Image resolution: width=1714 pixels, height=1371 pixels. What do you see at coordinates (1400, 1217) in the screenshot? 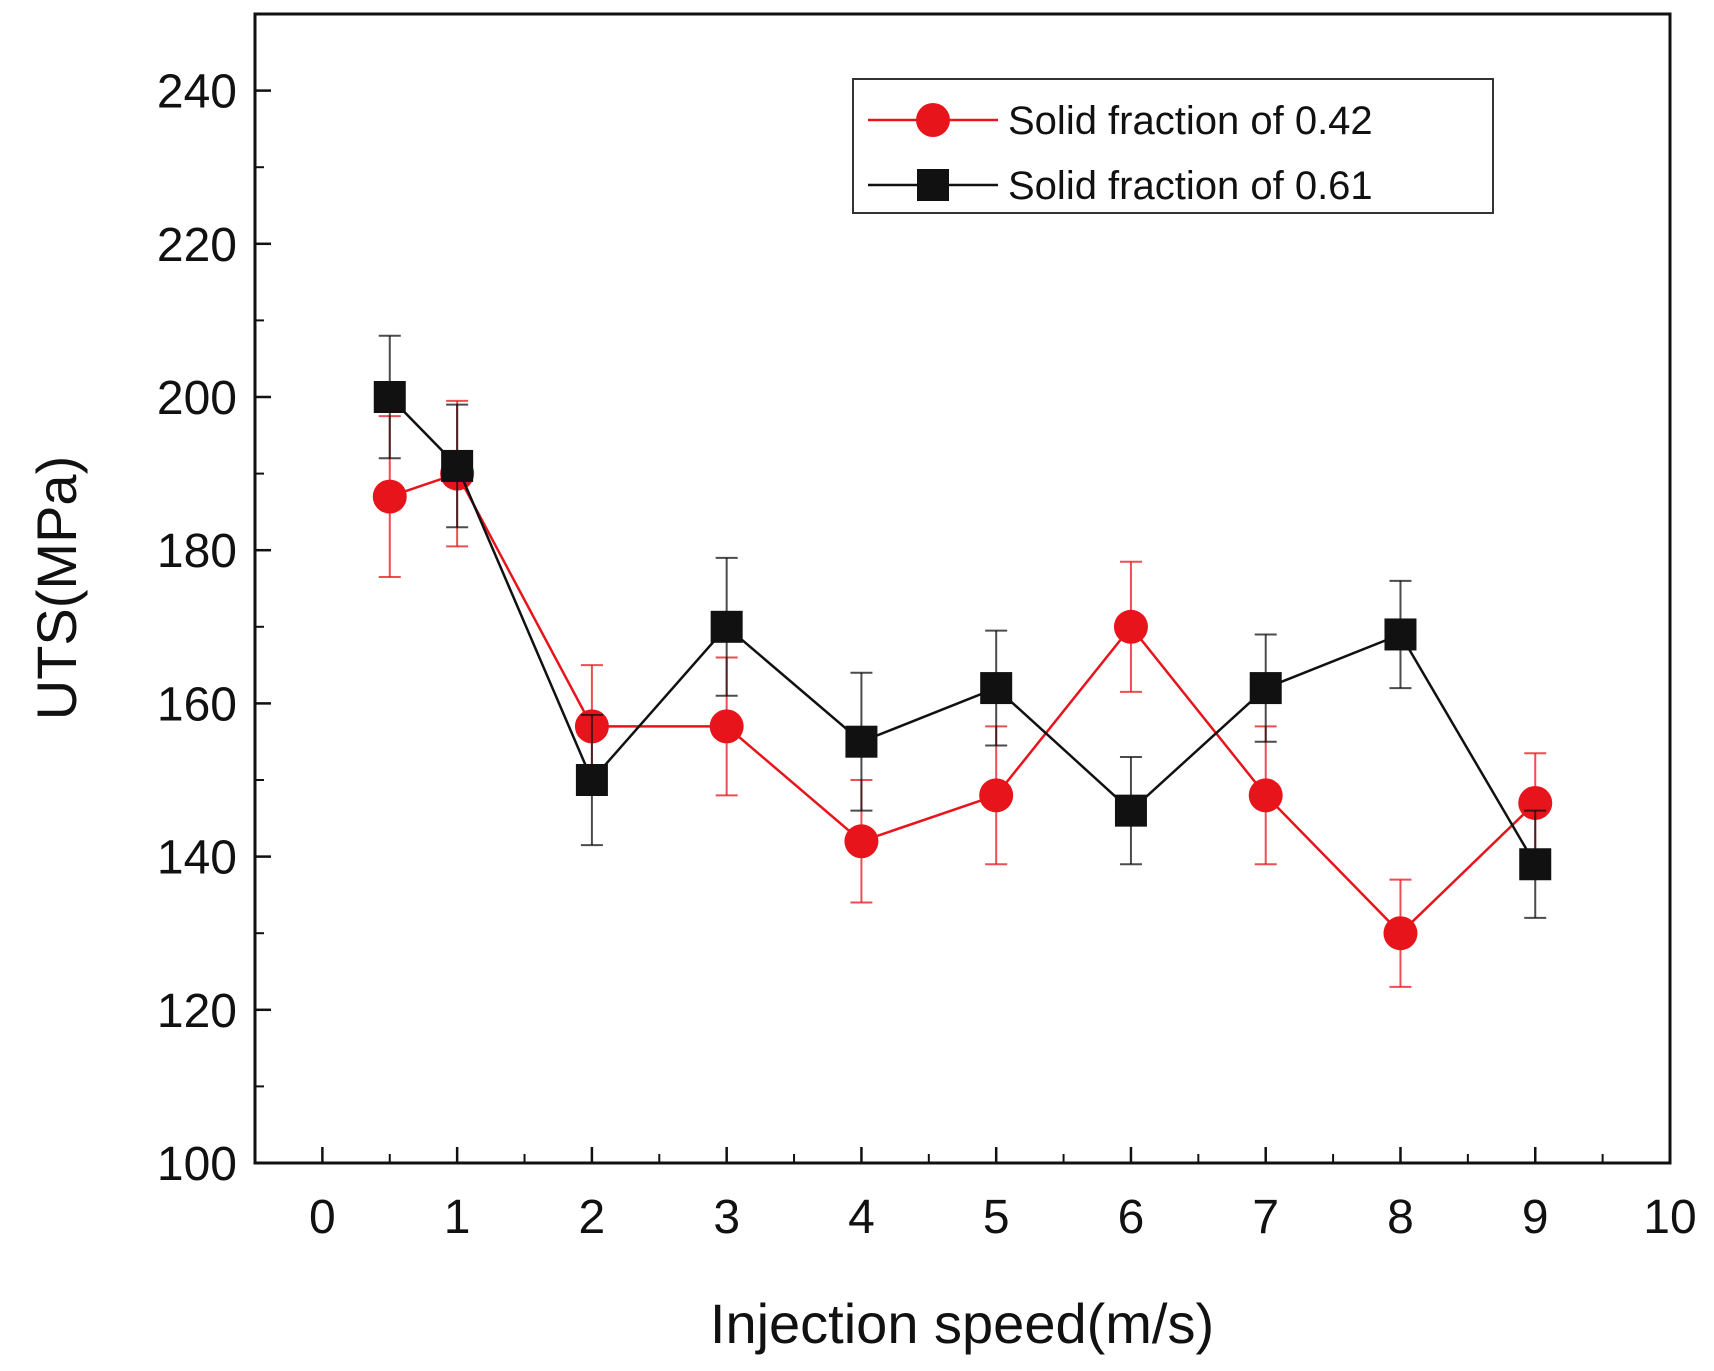
I see `x-tick-label: 8` at bounding box center [1400, 1217].